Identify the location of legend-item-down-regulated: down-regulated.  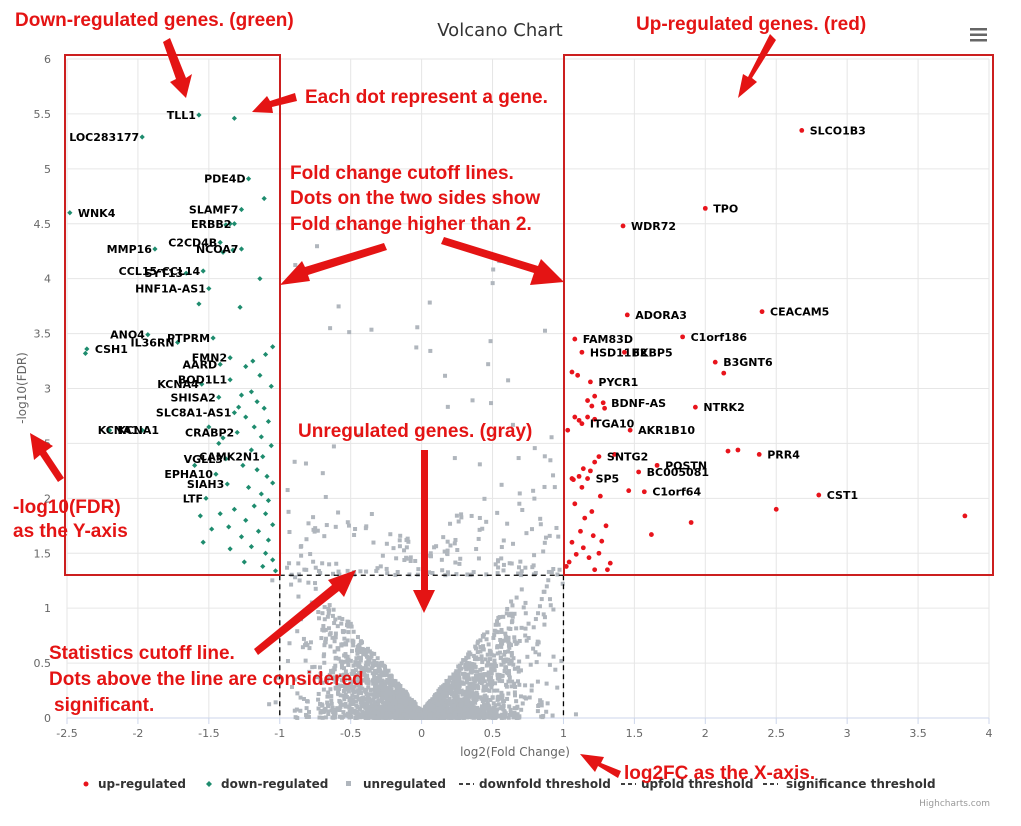
(267, 784).